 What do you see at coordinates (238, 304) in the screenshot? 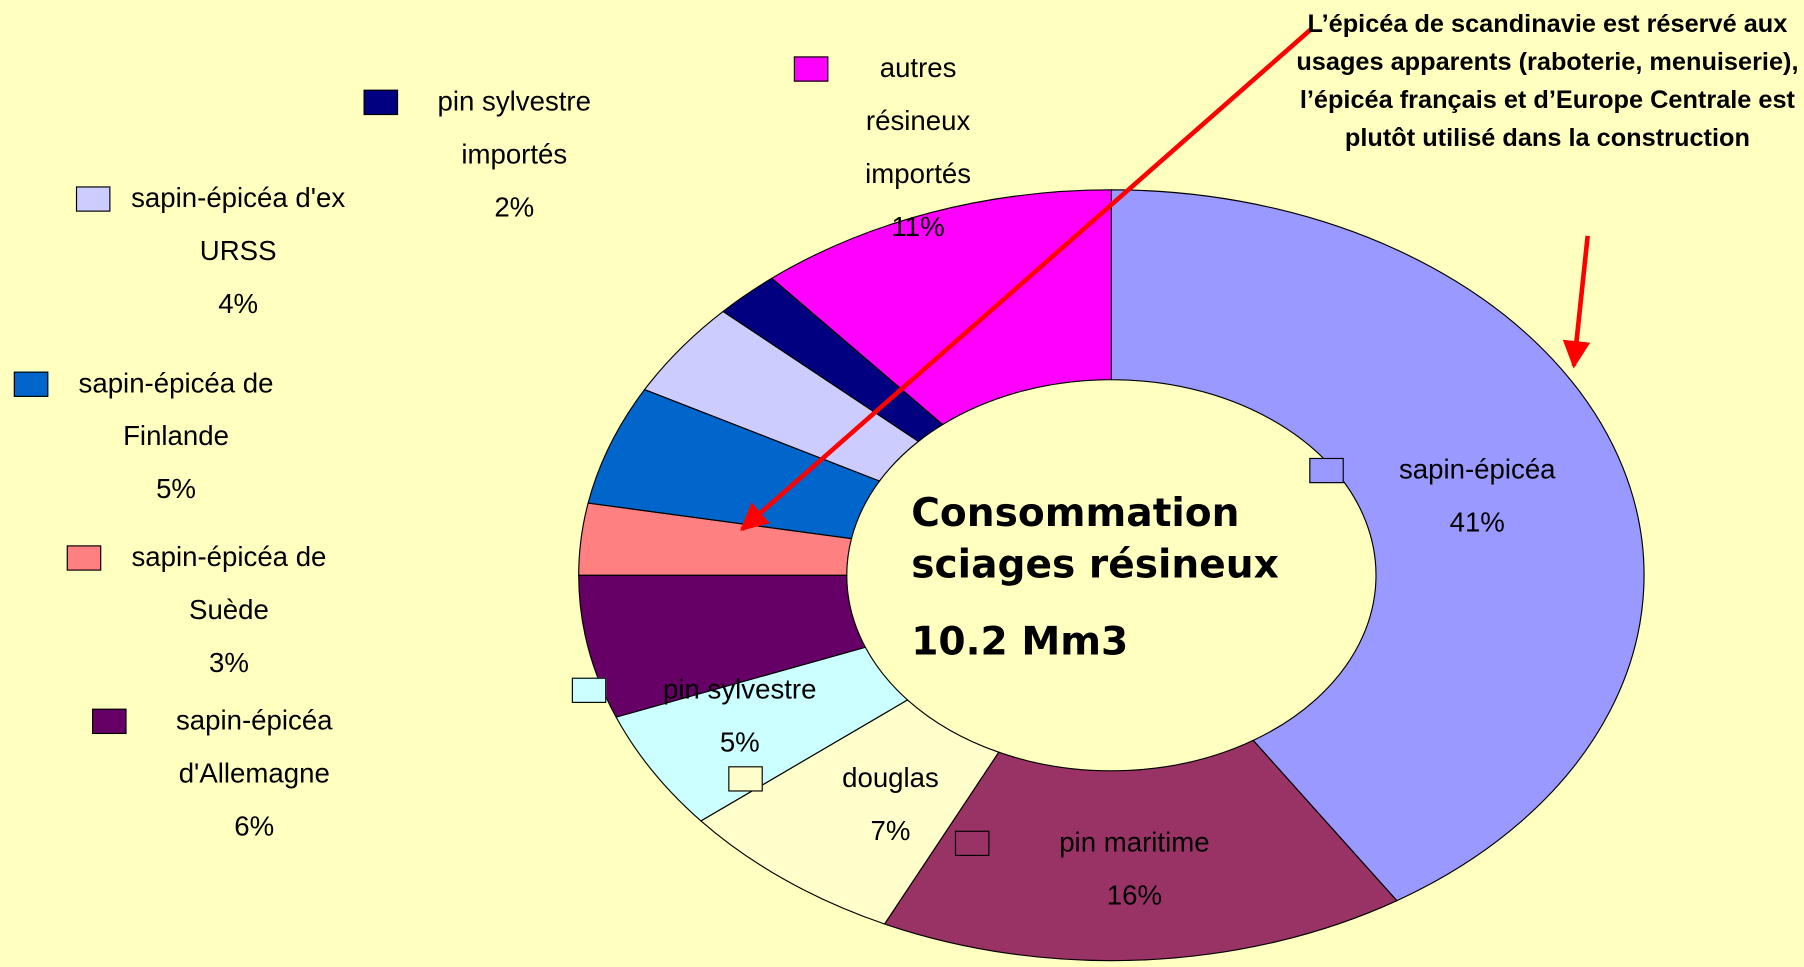
I see `data-label: 4%` at bounding box center [238, 304].